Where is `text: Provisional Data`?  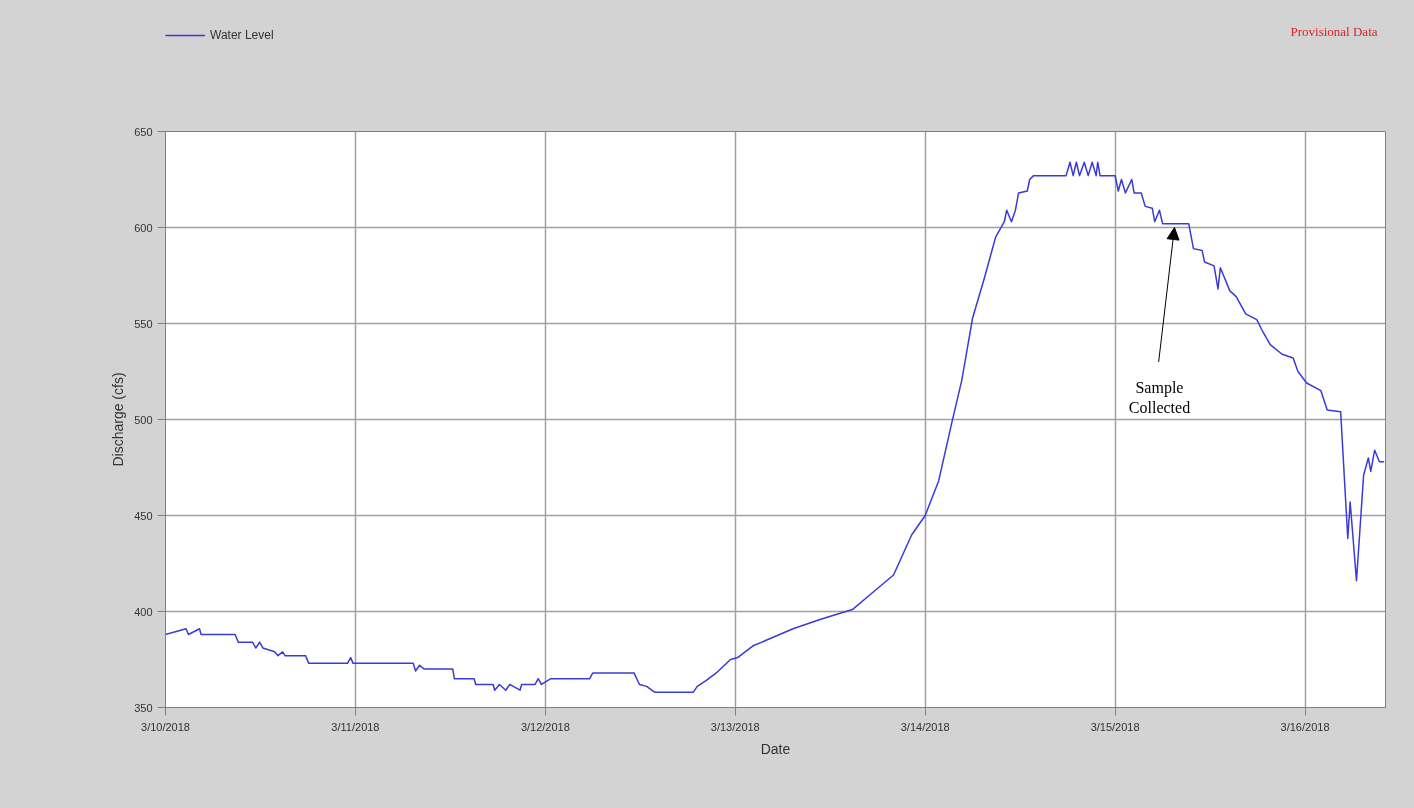 text: Provisional Data is located at coordinates (1334, 31).